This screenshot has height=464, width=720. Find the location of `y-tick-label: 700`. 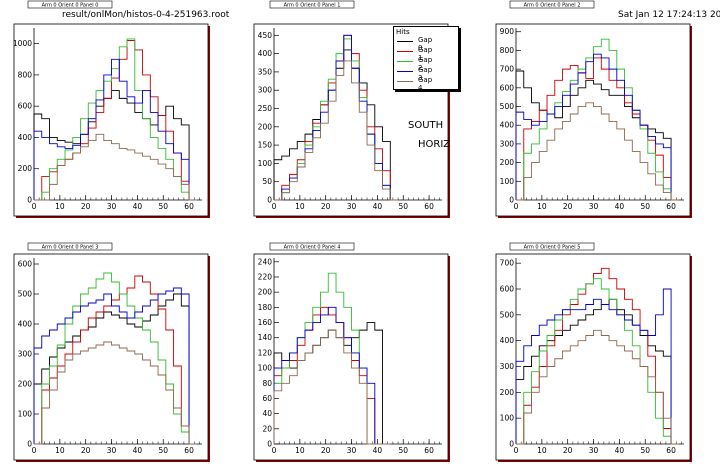

y-tick-label: 700 is located at coordinates (507, 263).